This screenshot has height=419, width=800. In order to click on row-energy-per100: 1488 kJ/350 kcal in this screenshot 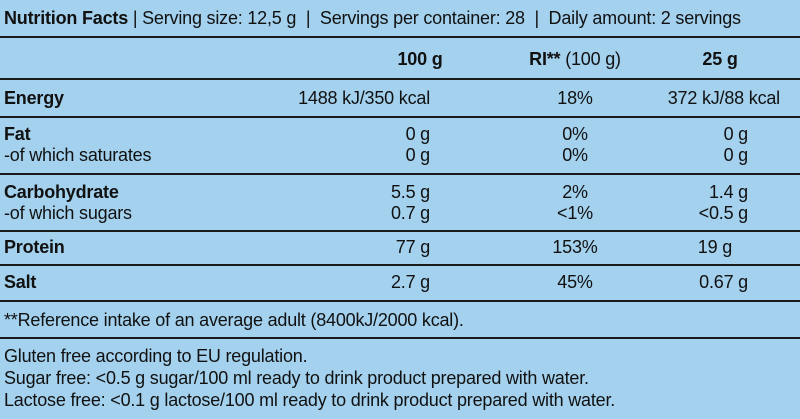, I will do `click(364, 98)`.